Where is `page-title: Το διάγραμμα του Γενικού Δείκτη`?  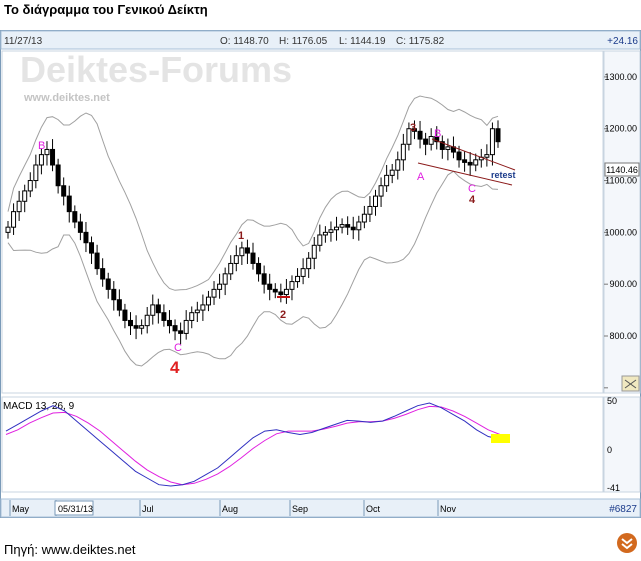 page-title: Το διάγραμμα του Γενικού Δείκτη is located at coordinates (106, 9).